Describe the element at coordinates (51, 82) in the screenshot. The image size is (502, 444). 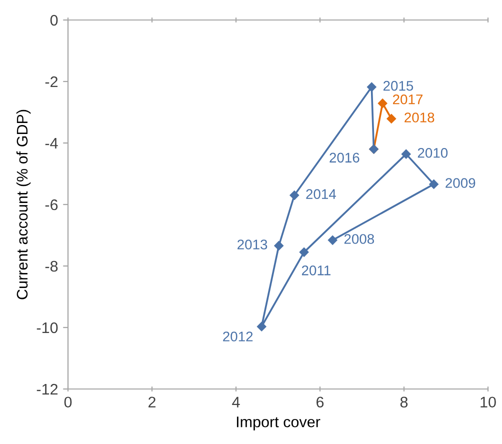
I see `y-tick-label: -2` at that location.